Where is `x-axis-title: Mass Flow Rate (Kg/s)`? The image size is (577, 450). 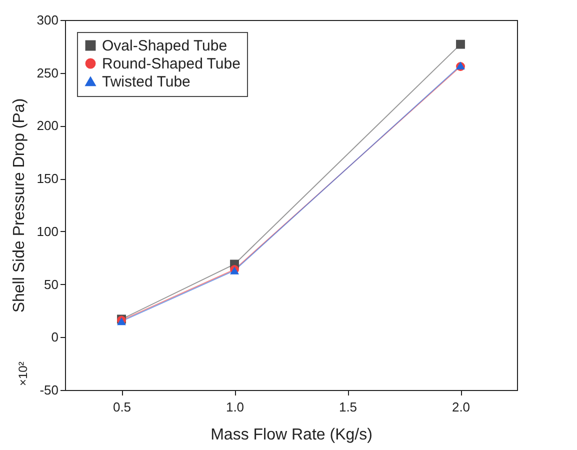 x-axis-title: Mass Flow Rate (Kg/s) is located at coordinates (291, 435).